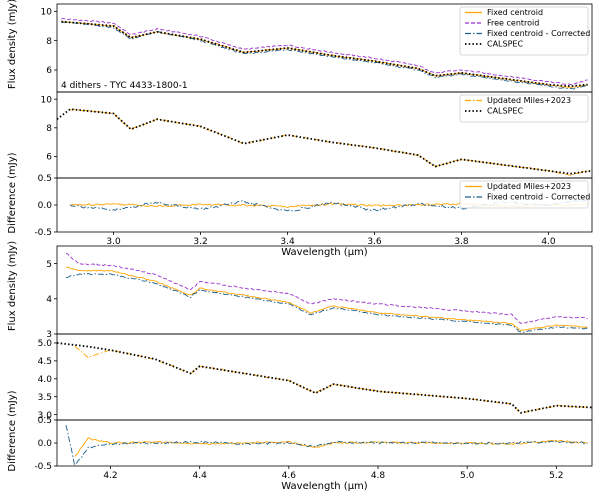 The width and height of the screenshot is (598, 497). I want to click on x-tick-label: 4.0, so click(548, 242).